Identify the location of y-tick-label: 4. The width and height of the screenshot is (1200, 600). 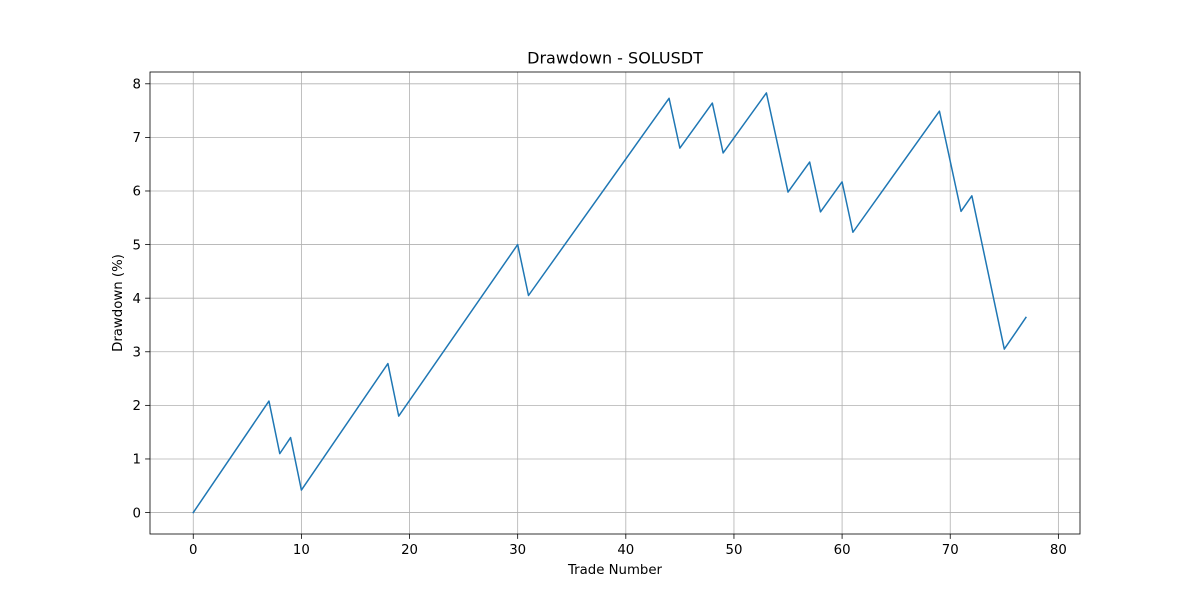
(137, 299).